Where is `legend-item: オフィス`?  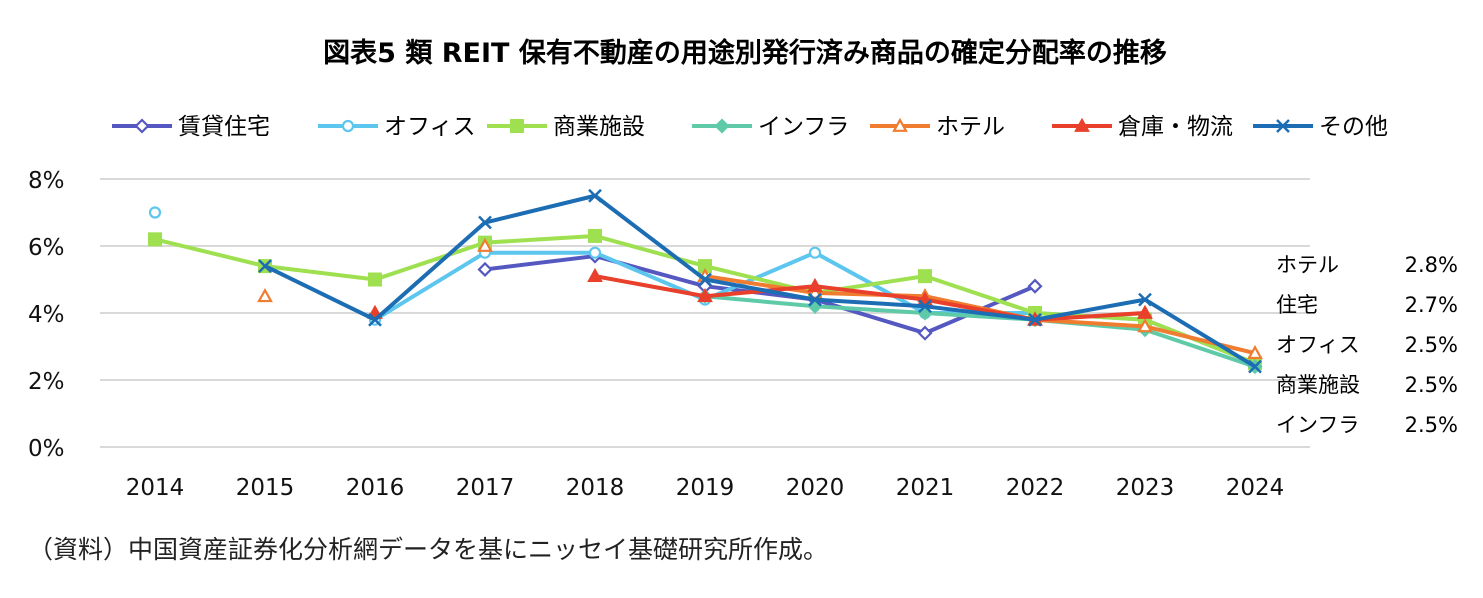
legend-item: オフィス is located at coordinates (397, 127).